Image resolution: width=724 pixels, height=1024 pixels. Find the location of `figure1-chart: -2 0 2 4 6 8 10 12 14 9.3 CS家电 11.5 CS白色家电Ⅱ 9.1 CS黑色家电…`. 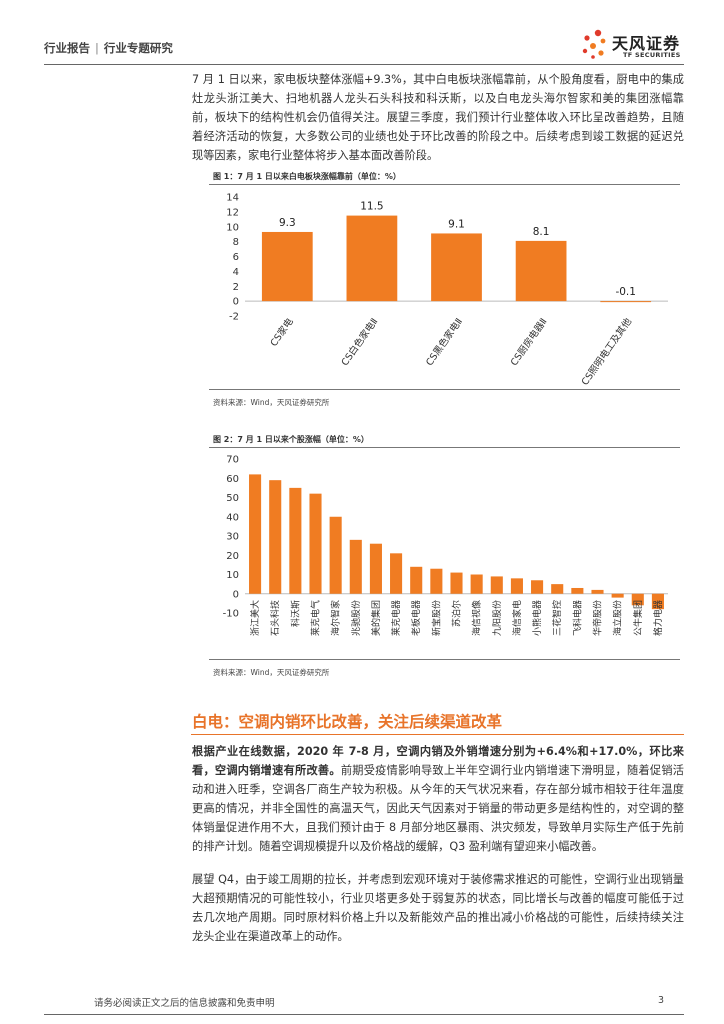

figure1-chart: -2 0 2 4 6 8 10 12 14 9.3 CS家电 11.5 CS白色家电Ⅱ 9.1 CS黑色家电… is located at coordinates (447, 289).